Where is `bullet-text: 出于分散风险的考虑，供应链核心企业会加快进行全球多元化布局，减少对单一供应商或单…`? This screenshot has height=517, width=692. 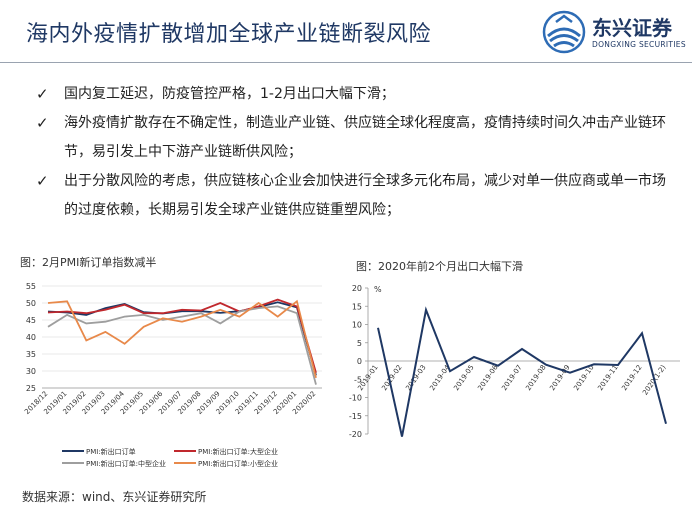 bullet-text: 出于分散风险的考虑，供应链核心企业会加快进行全球多元化布局，减少对单一供应商或单… is located at coordinates (365, 195).